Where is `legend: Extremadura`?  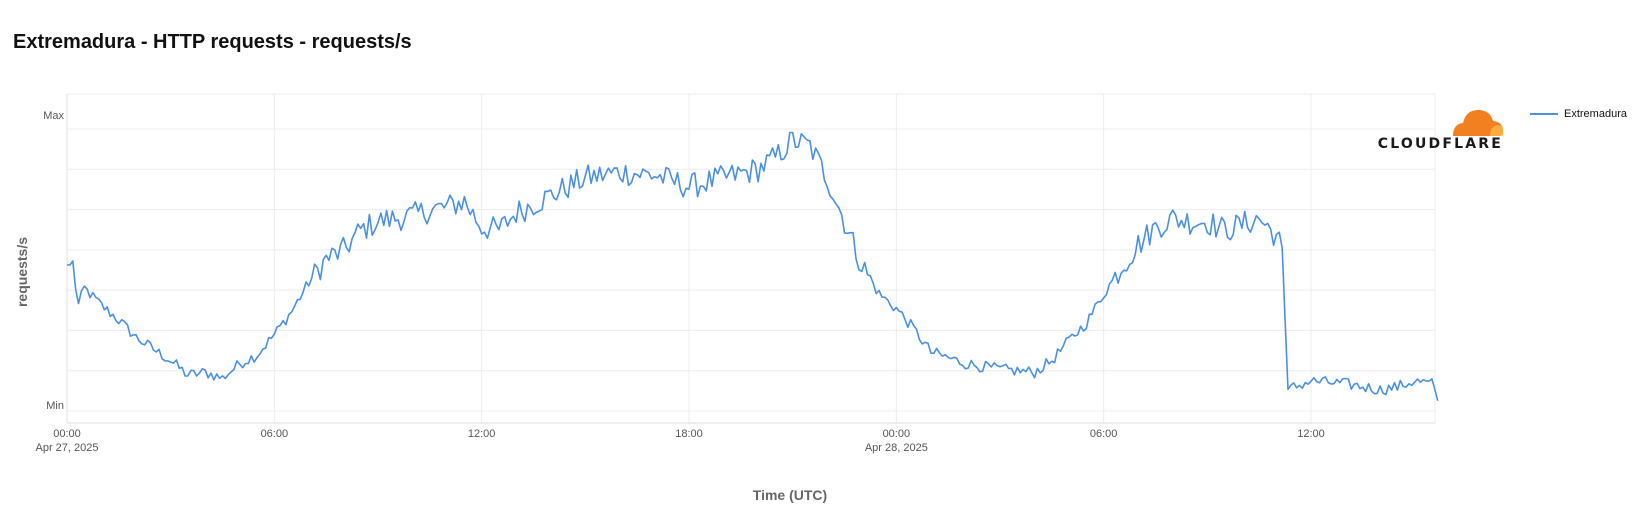
legend: Extremadura is located at coordinates (1578, 114).